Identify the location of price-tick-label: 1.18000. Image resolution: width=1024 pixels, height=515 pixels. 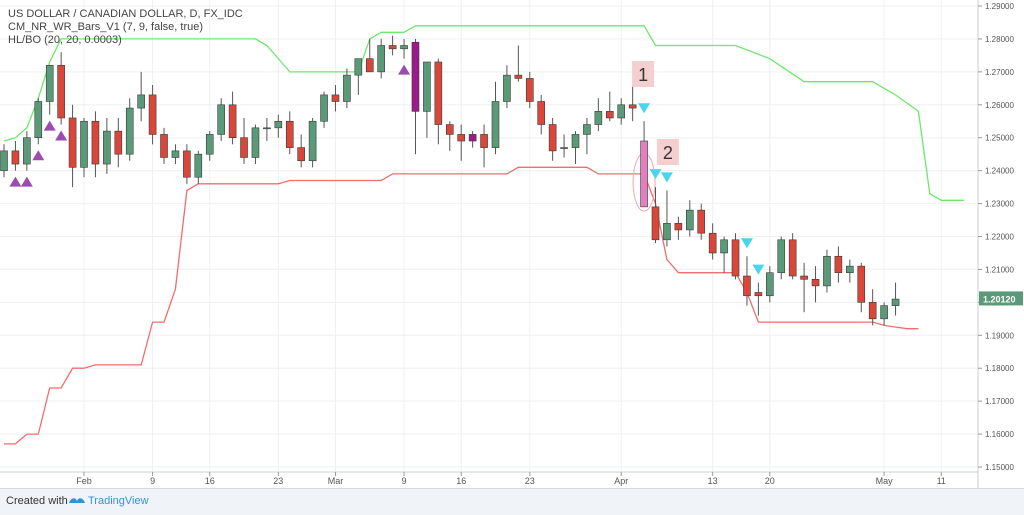
(999, 368).